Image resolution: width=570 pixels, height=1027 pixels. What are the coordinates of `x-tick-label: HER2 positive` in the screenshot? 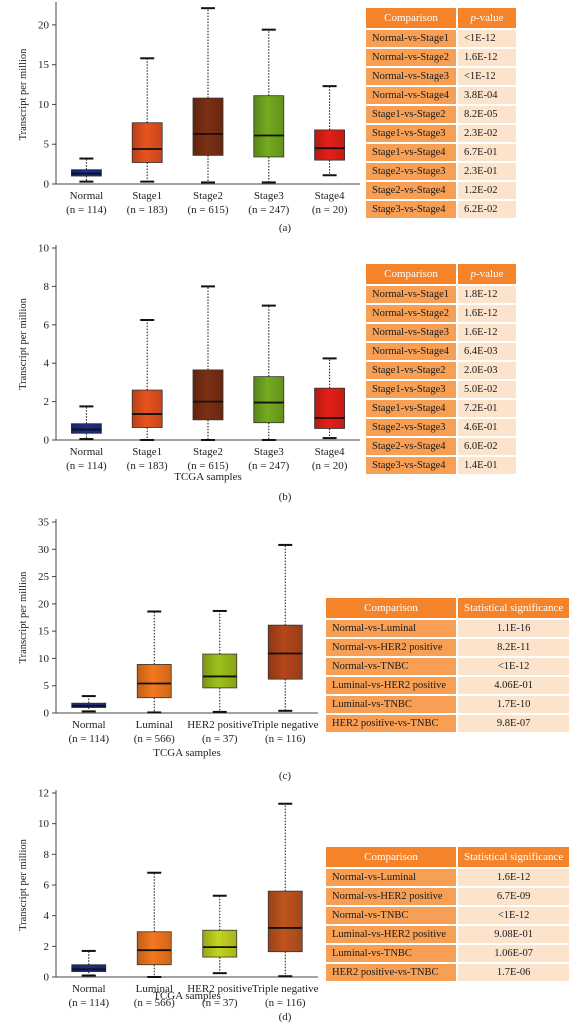 It's located at (219, 725).